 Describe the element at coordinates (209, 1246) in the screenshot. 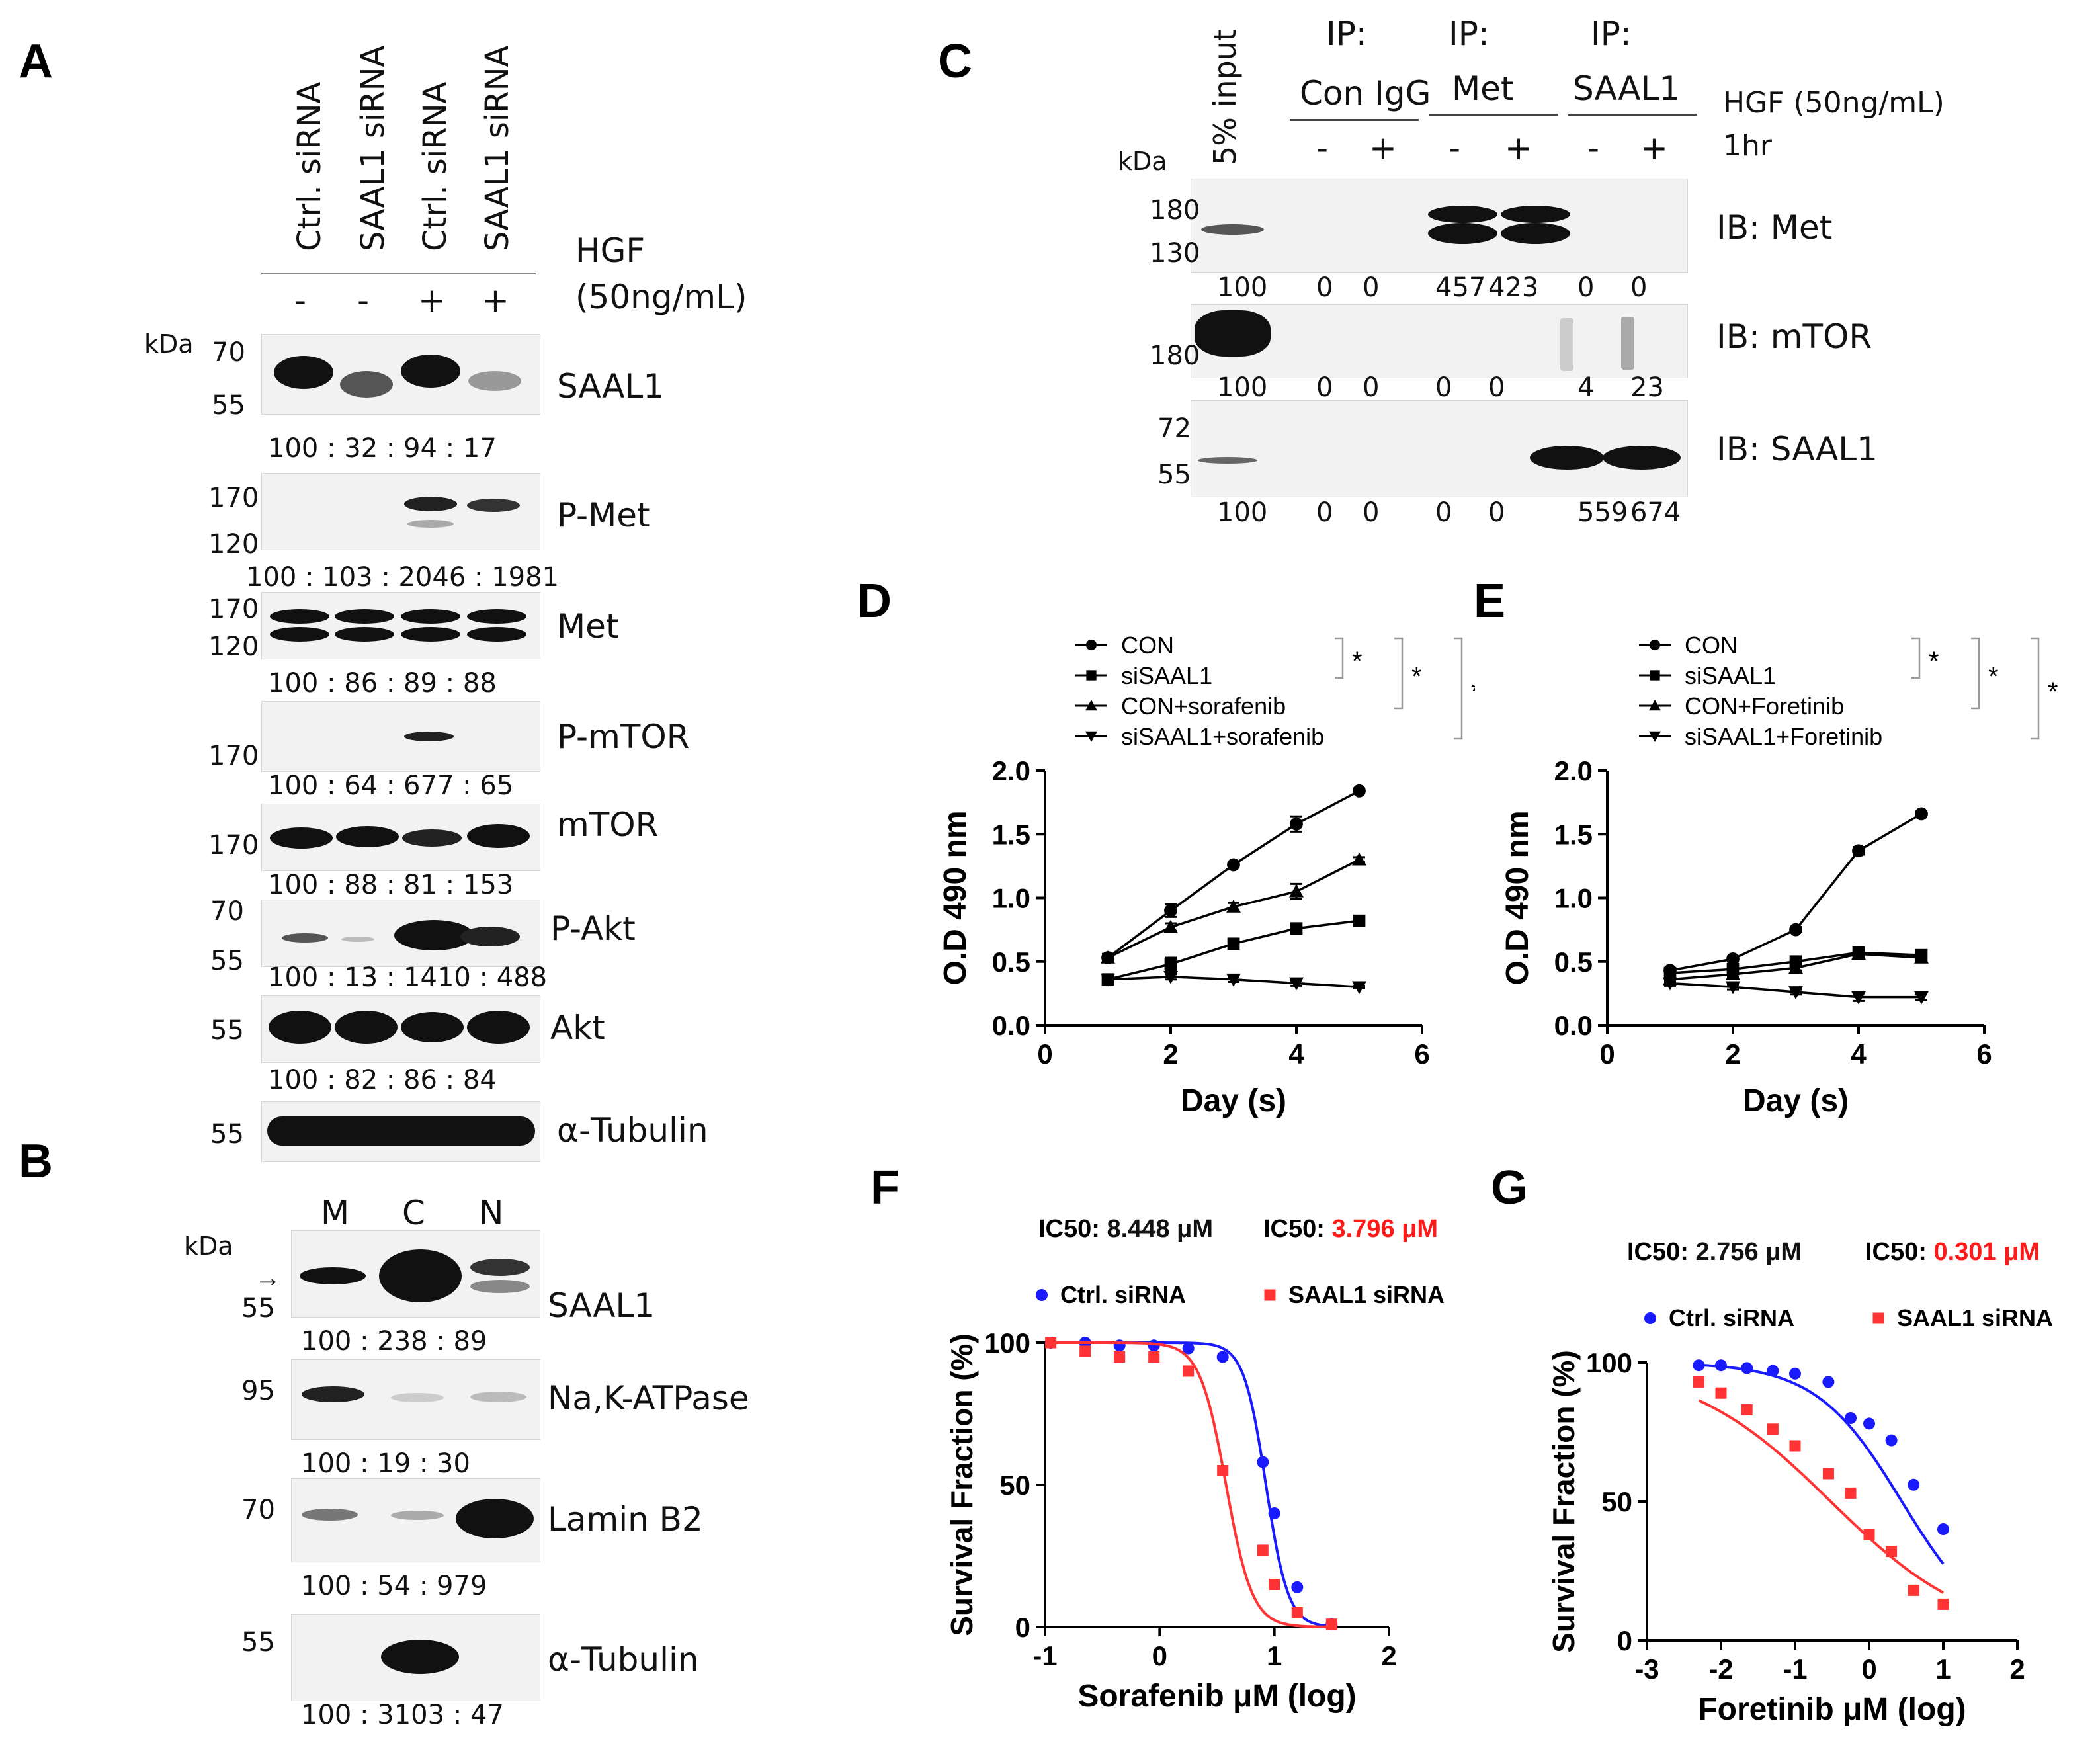

I see `kda-label: kDa` at that location.